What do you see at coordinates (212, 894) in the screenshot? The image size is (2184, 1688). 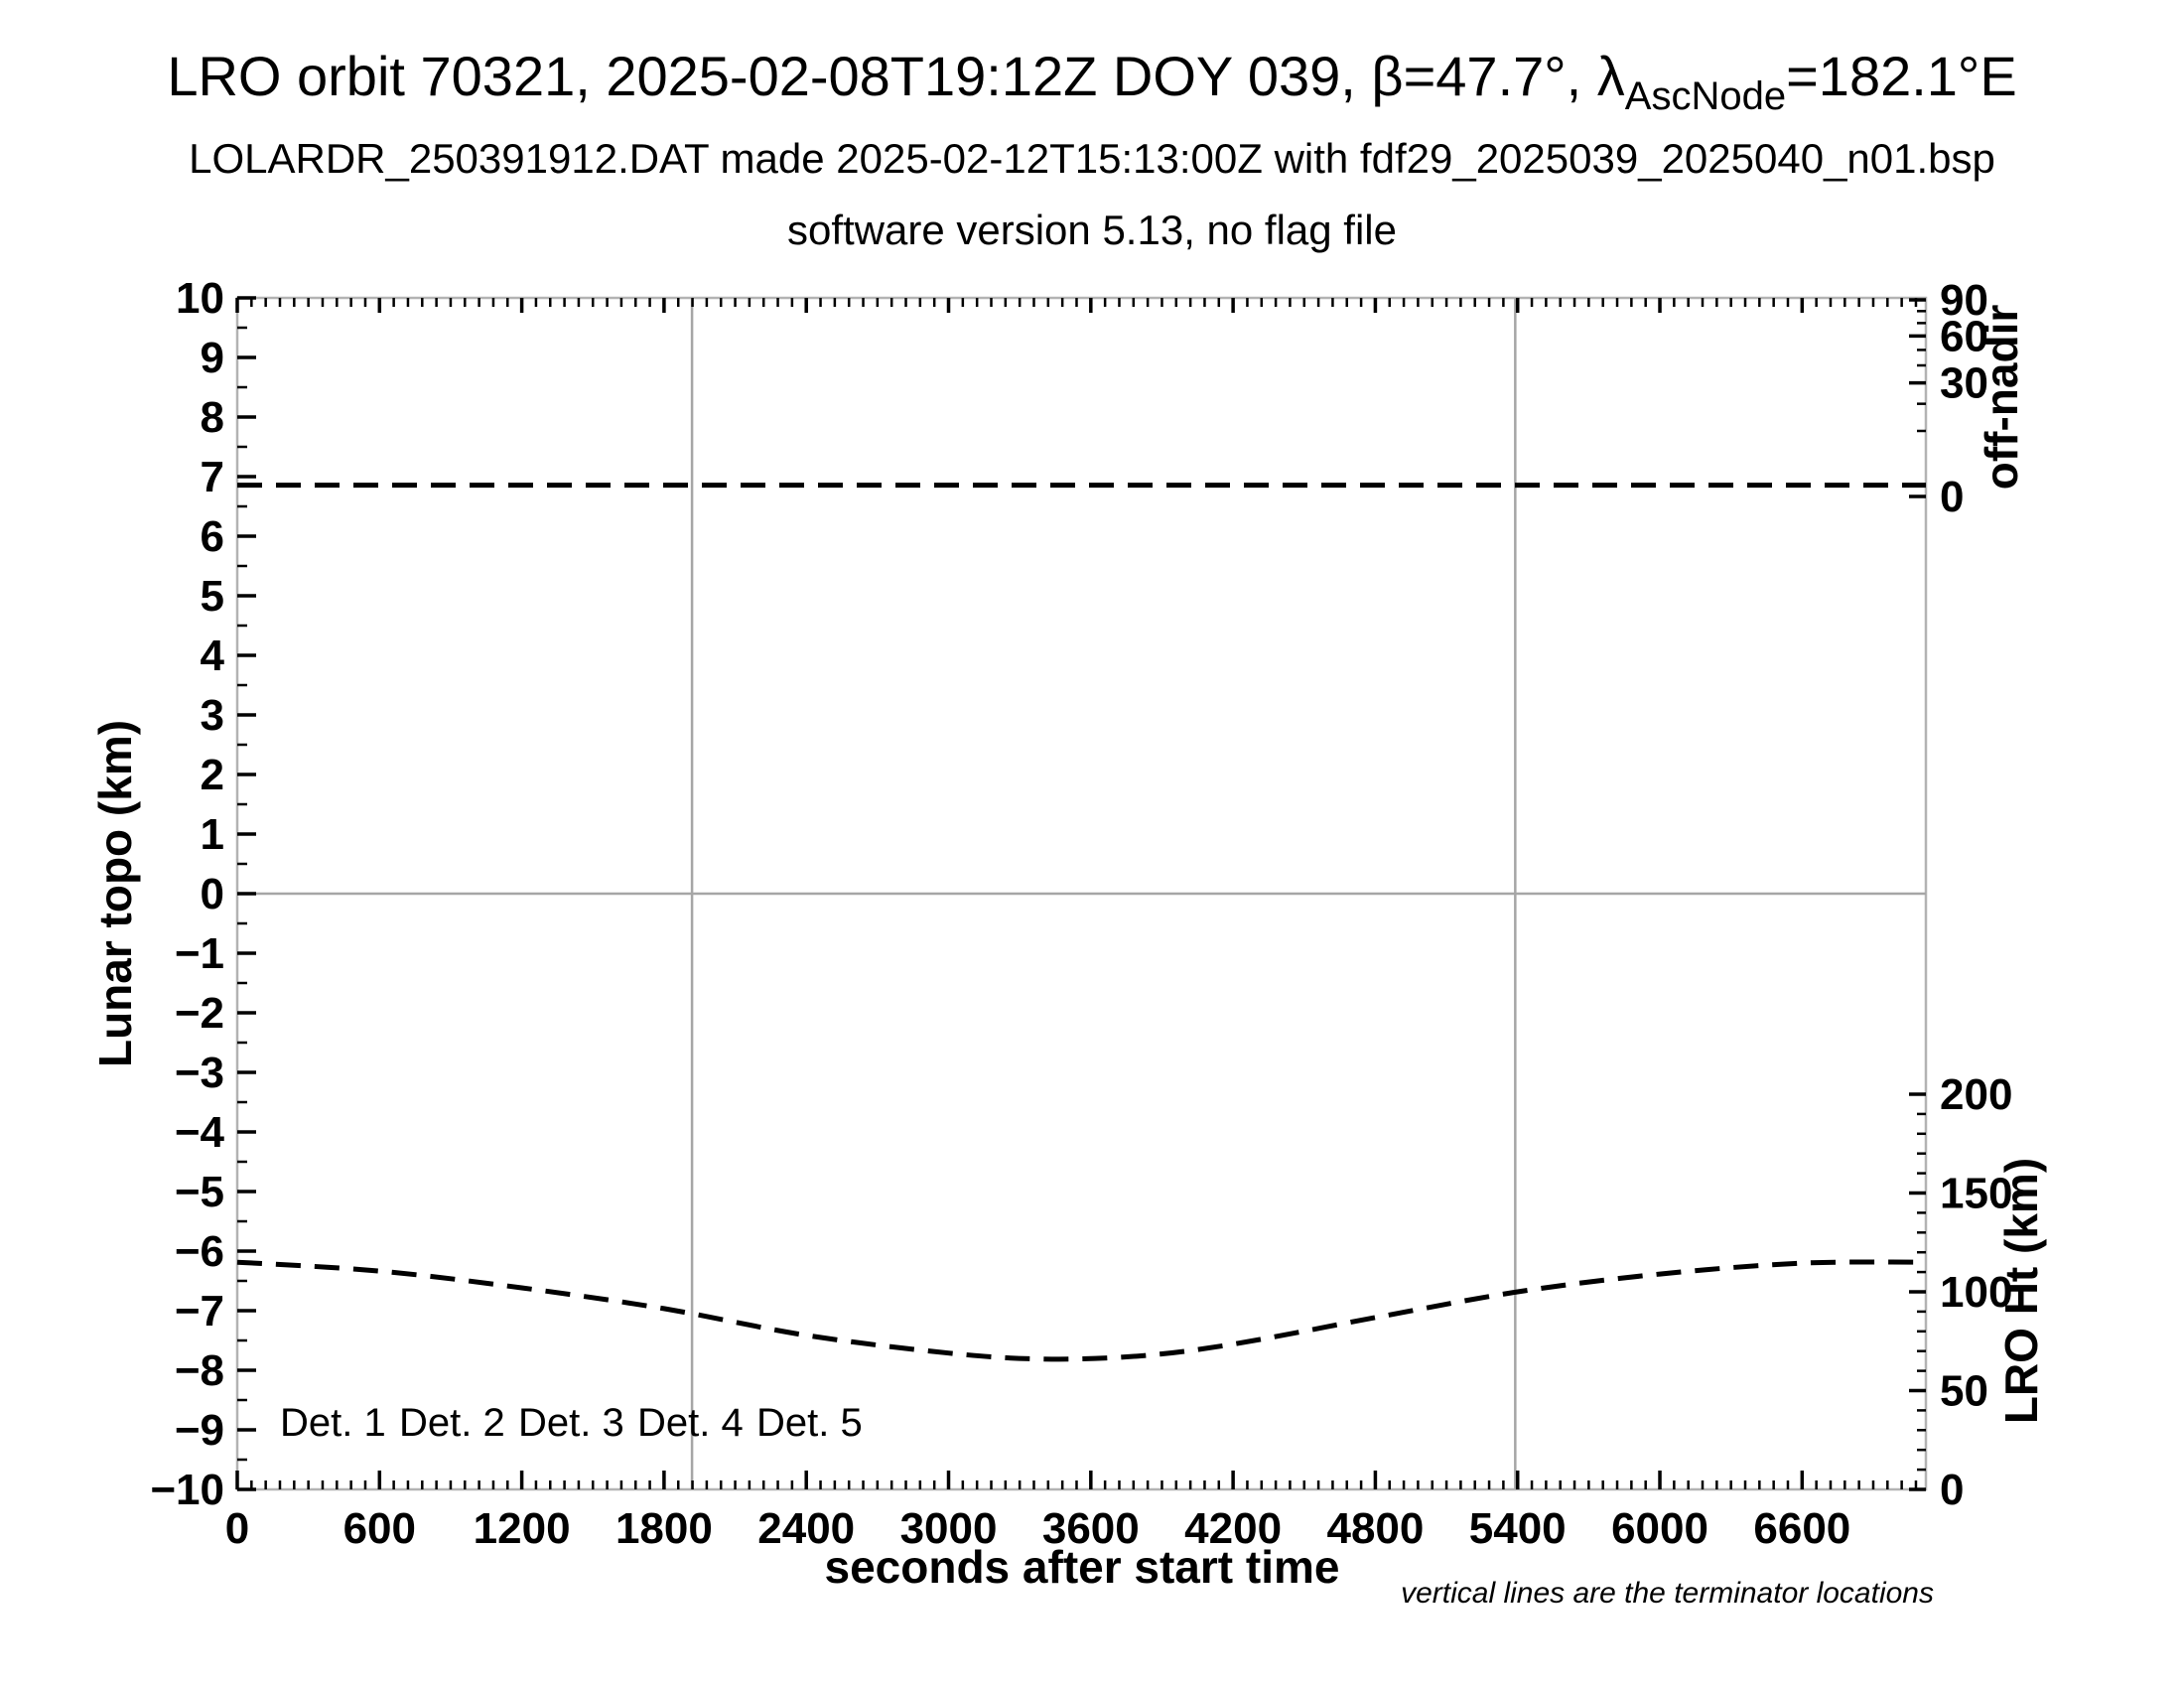 I see `y-tick-label: 0` at bounding box center [212, 894].